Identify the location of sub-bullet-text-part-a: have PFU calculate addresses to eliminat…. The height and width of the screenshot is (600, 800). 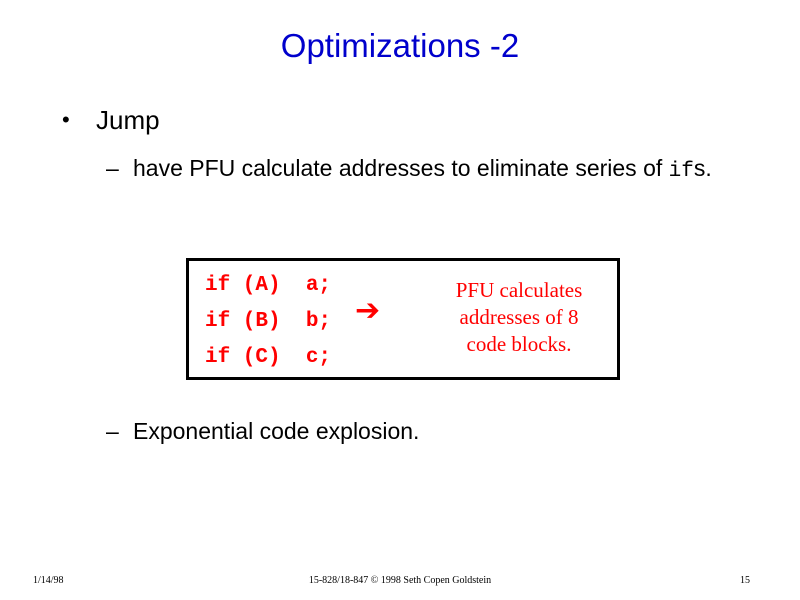
(401, 168).